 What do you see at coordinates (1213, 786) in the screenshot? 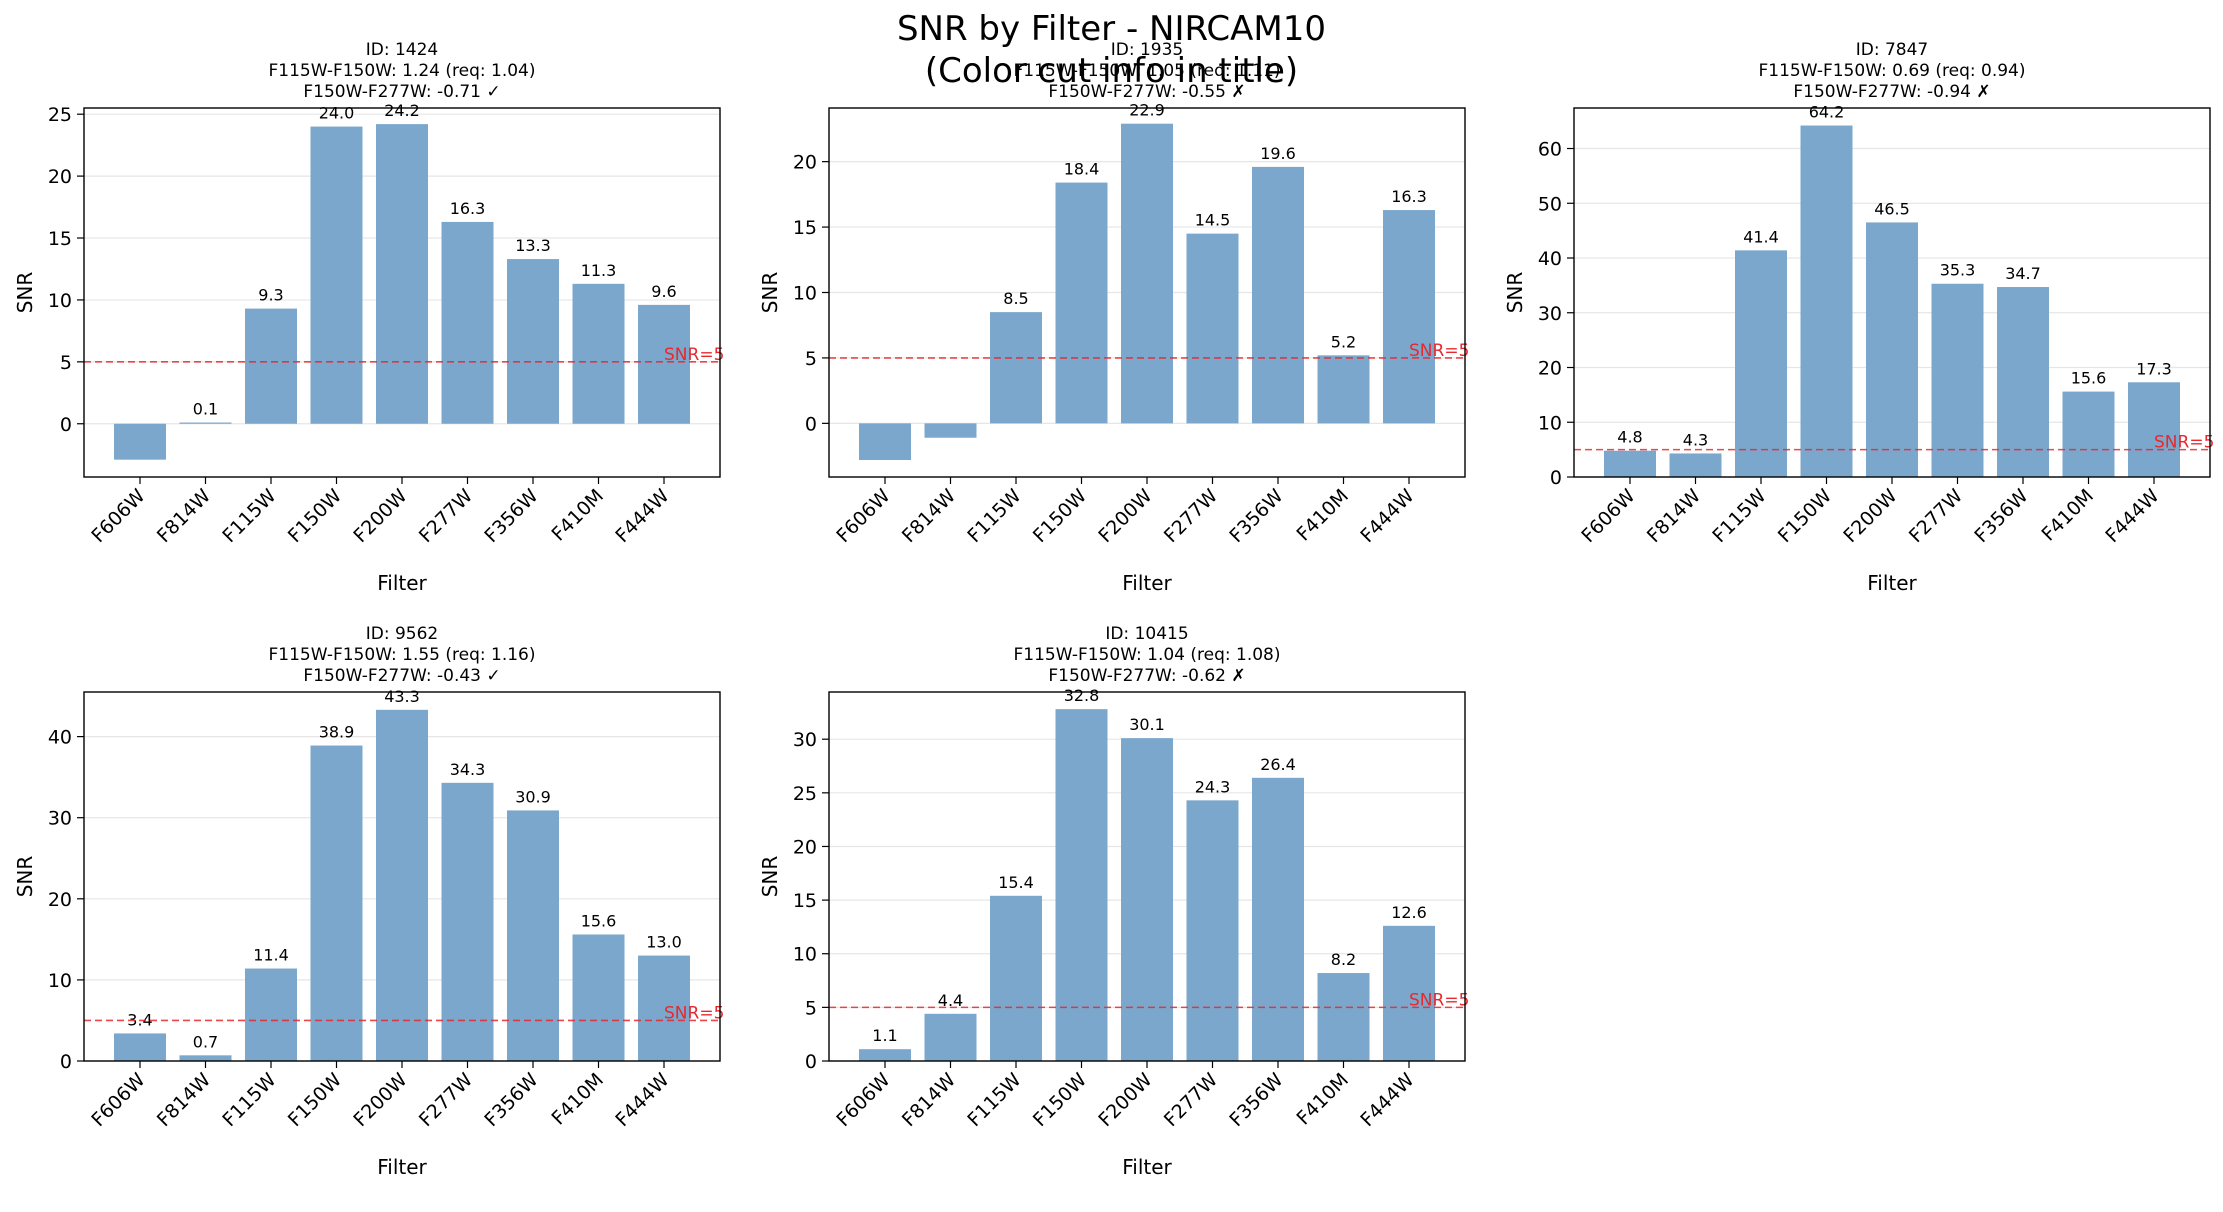
I see `bar-value-label: 24.3` at bounding box center [1213, 786].